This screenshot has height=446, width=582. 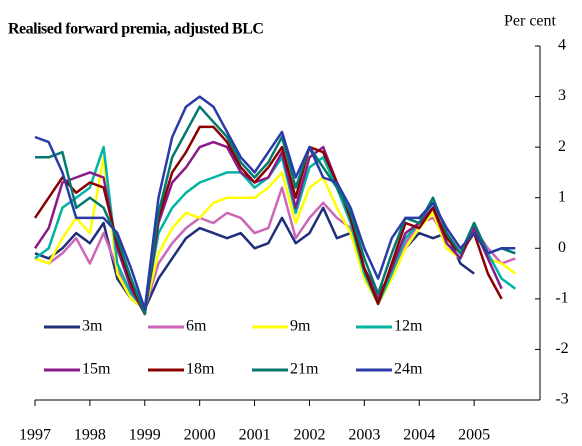 What do you see at coordinates (408, 369) in the screenshot?
I see `legend-label: 24m` at bounding box center [408, 369].